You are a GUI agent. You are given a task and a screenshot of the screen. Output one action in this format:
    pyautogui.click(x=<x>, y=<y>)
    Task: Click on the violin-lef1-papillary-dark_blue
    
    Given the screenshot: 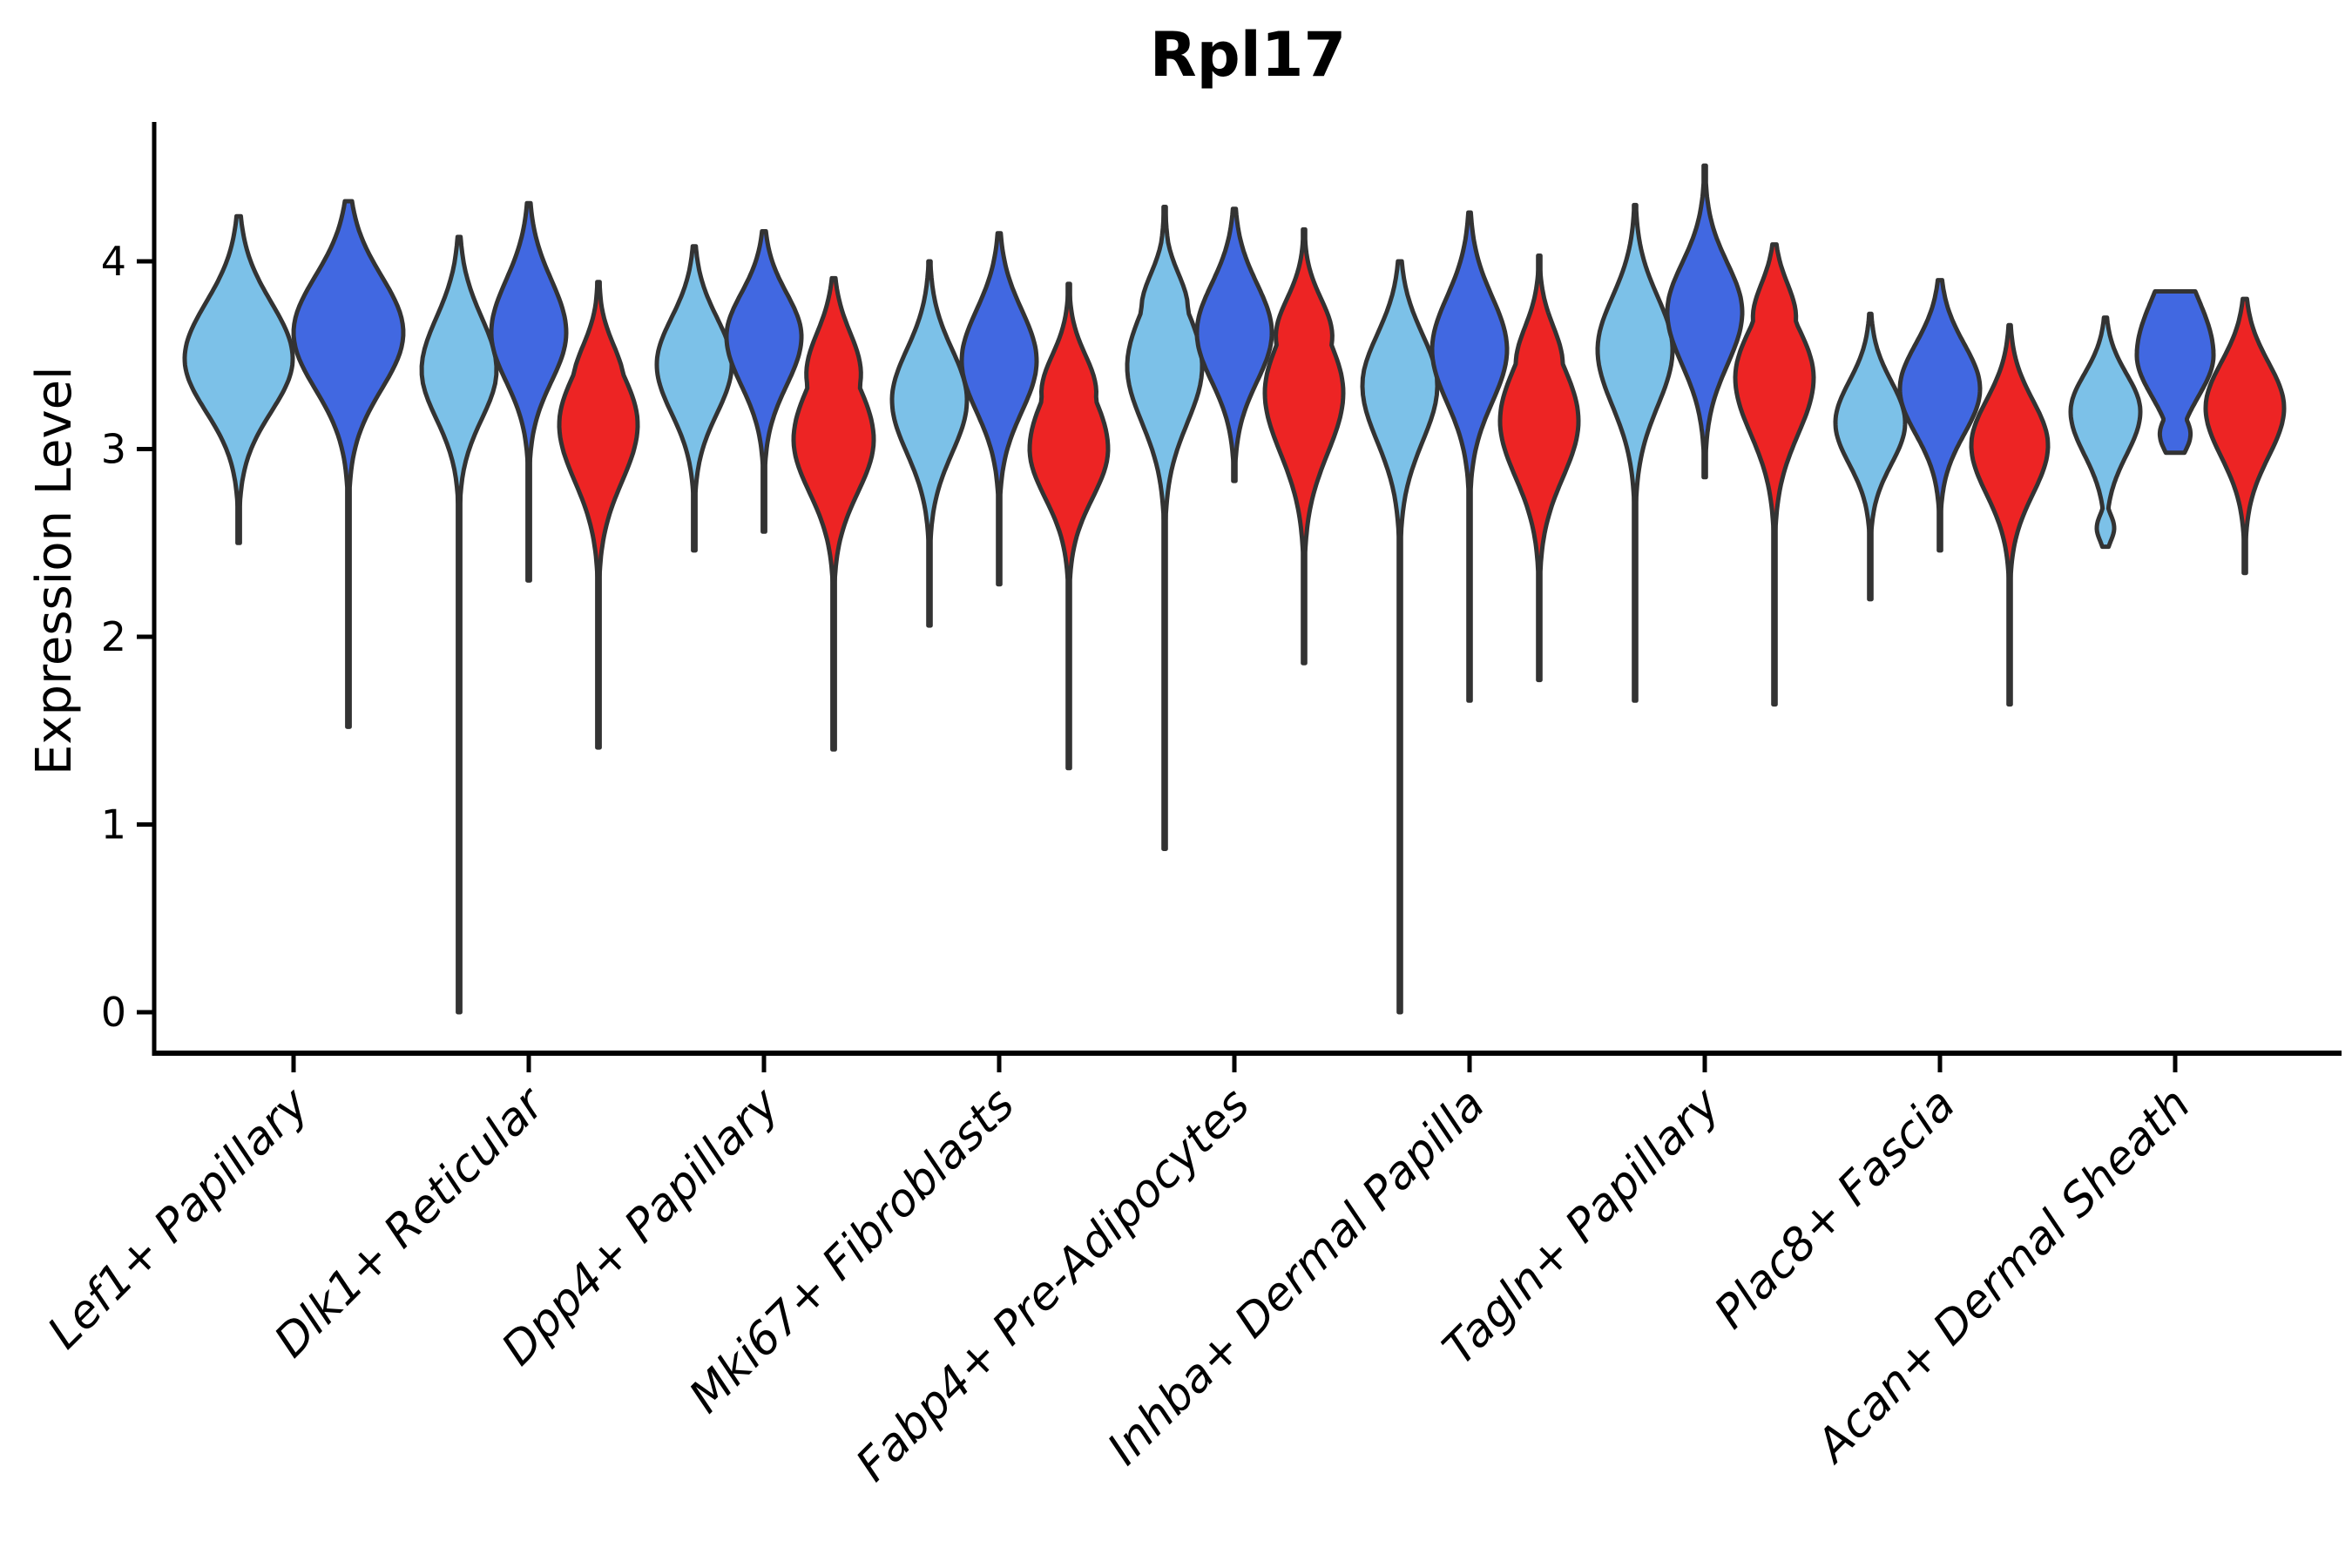 What is the action you would take?
    pyautogui.click(x=348, y=464)
    